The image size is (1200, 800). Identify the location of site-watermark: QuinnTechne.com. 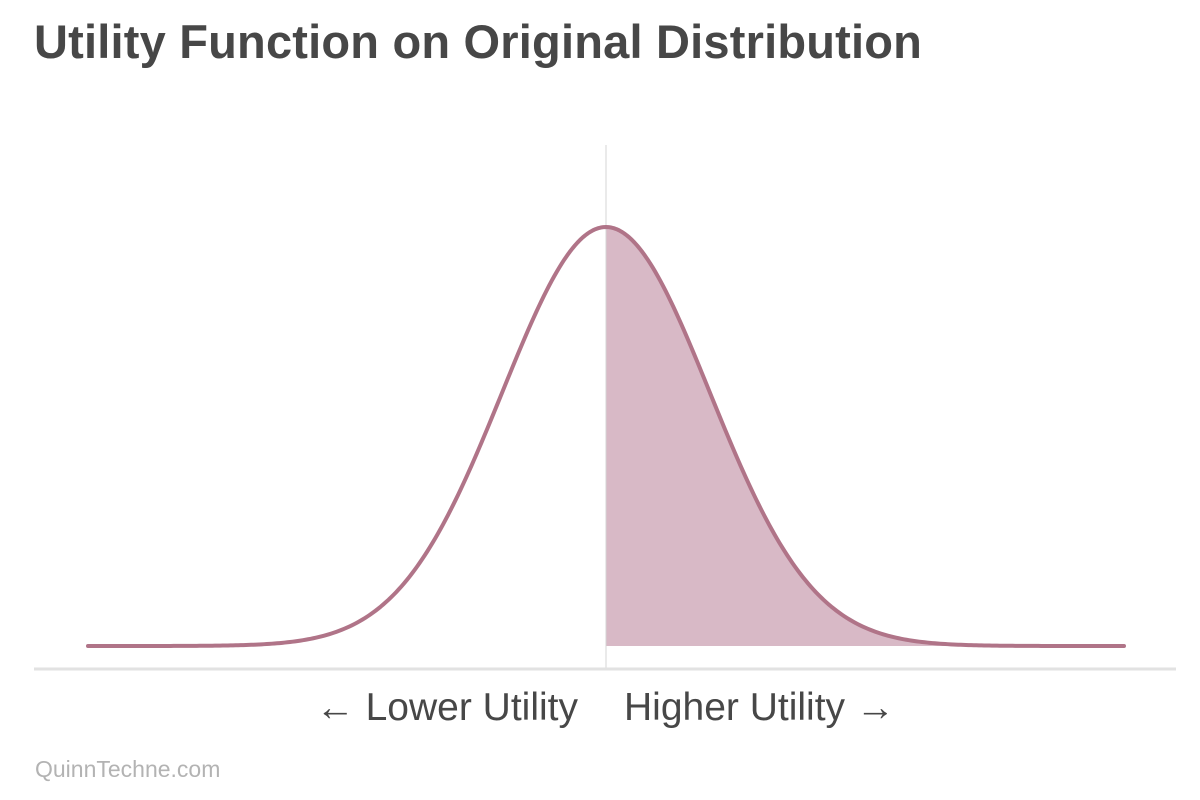
(128, 769).